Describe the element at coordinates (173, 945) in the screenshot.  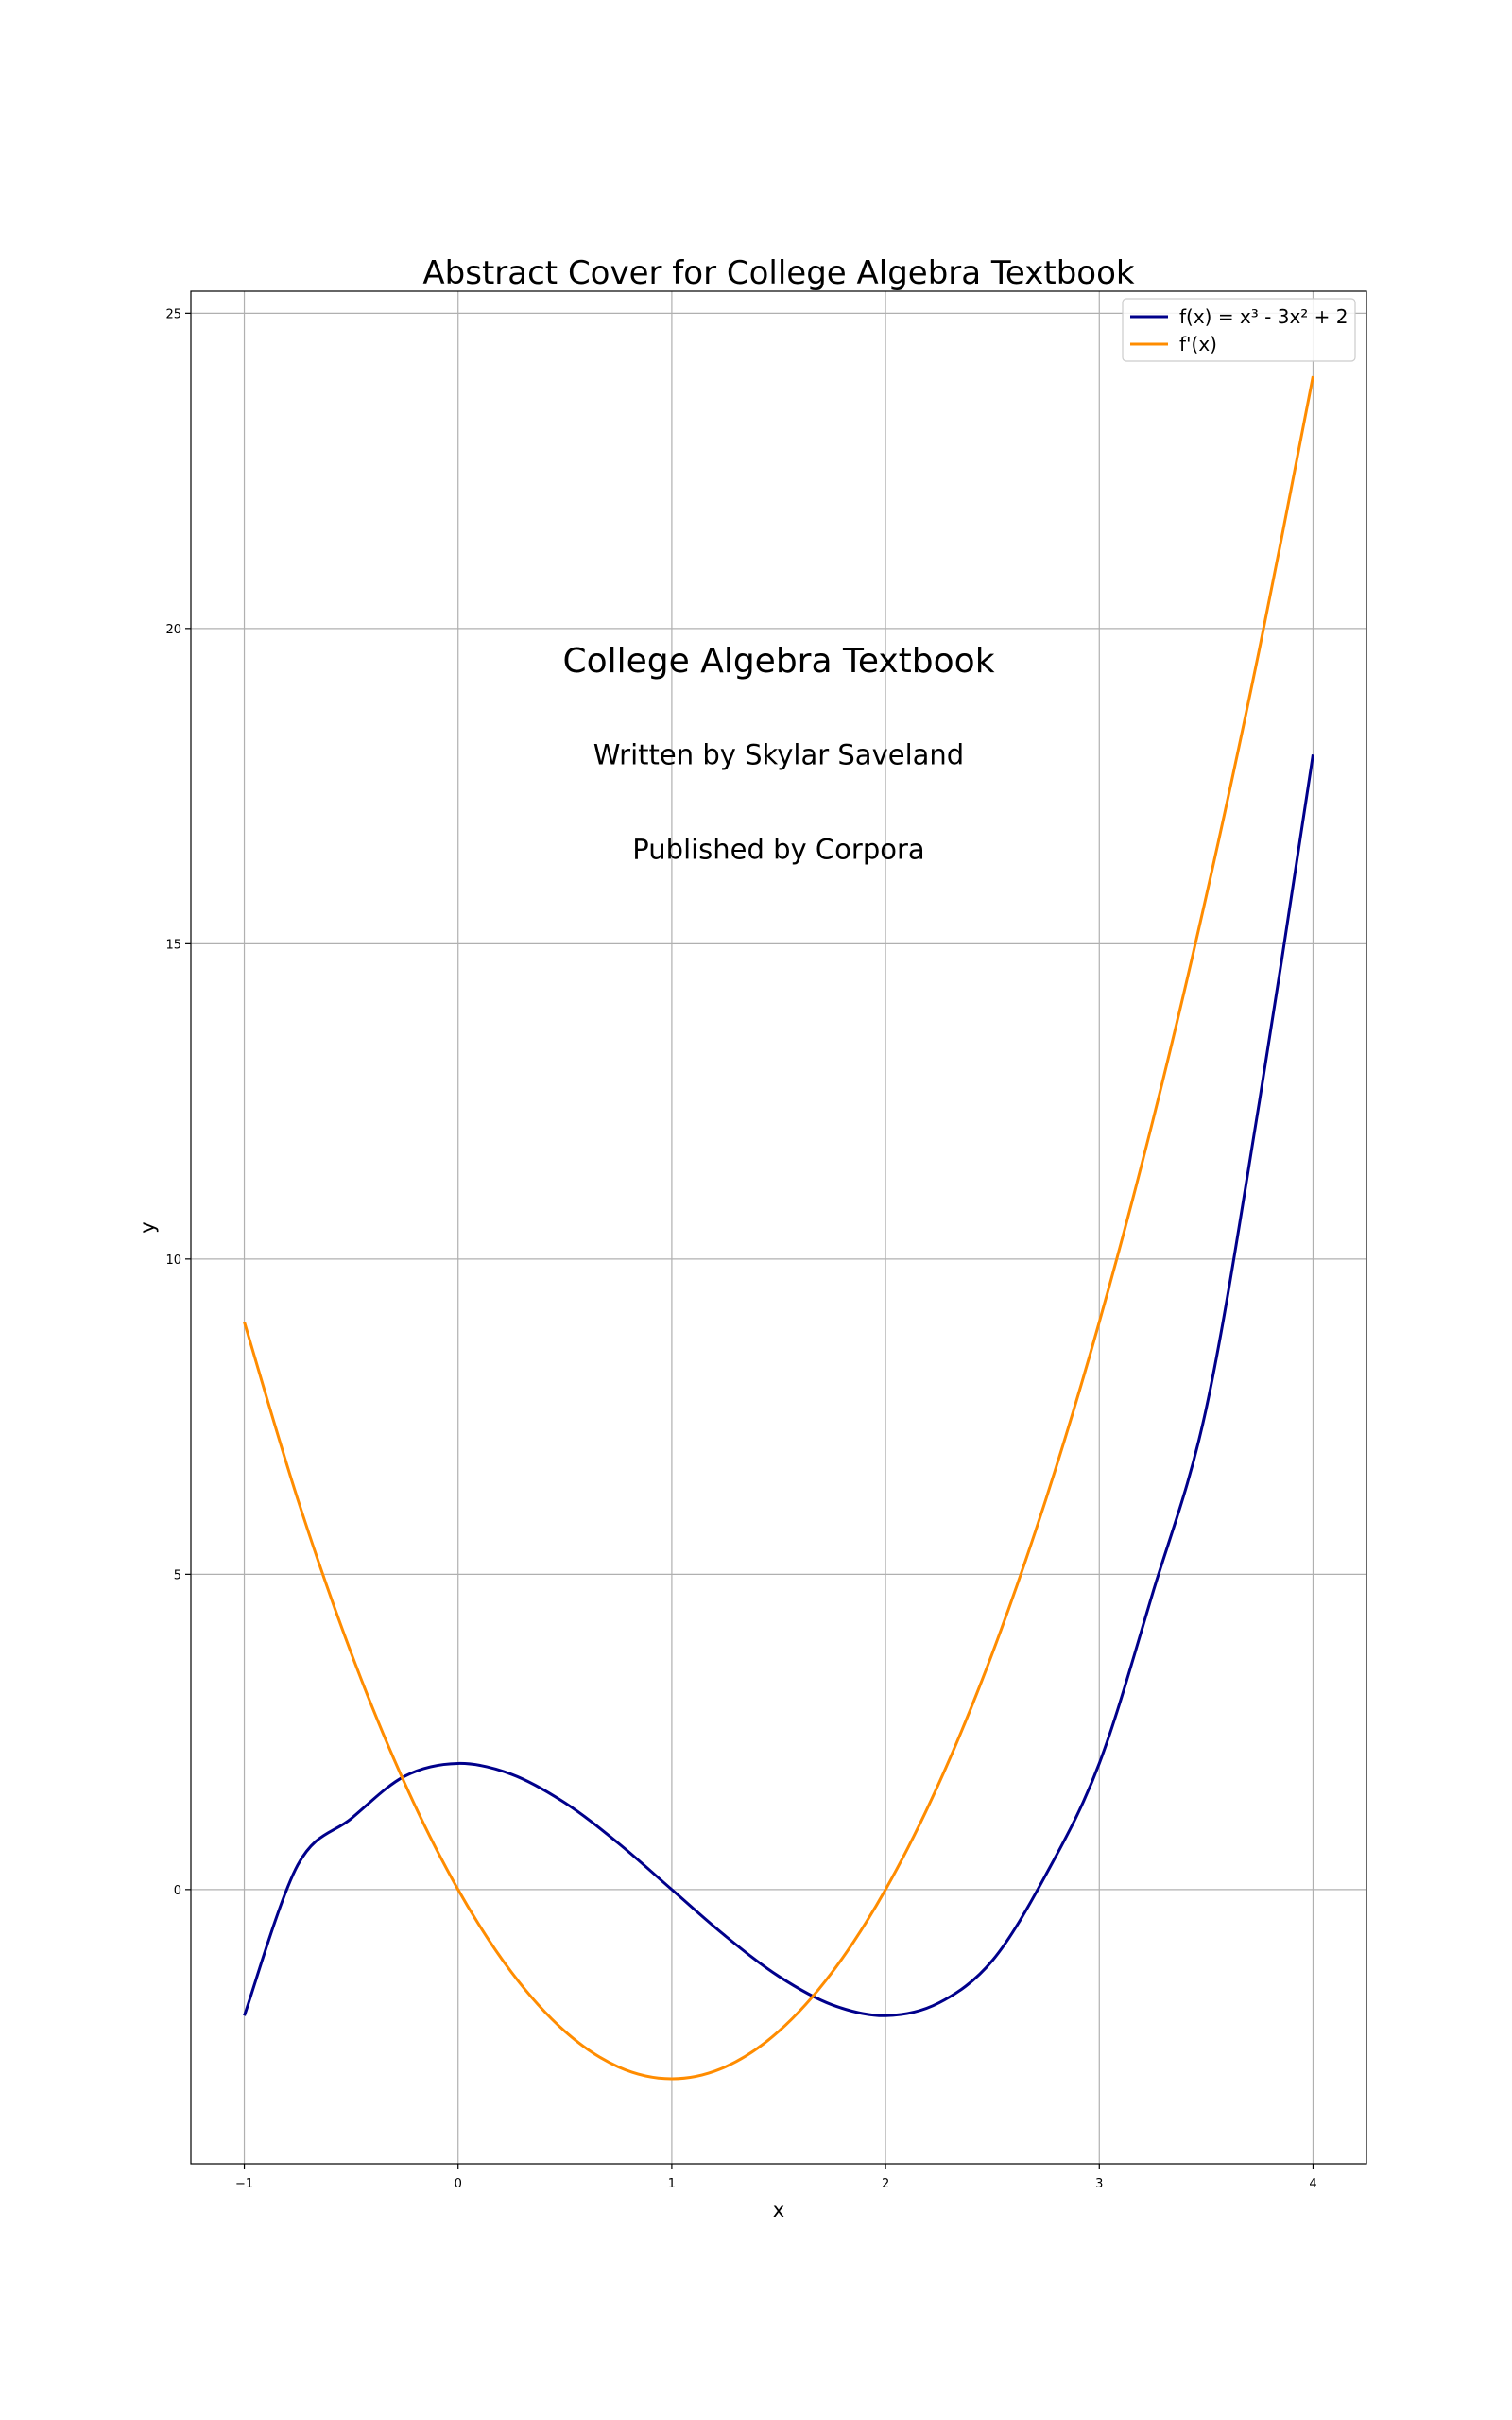
I see `y-tick-label: 15` at that location.